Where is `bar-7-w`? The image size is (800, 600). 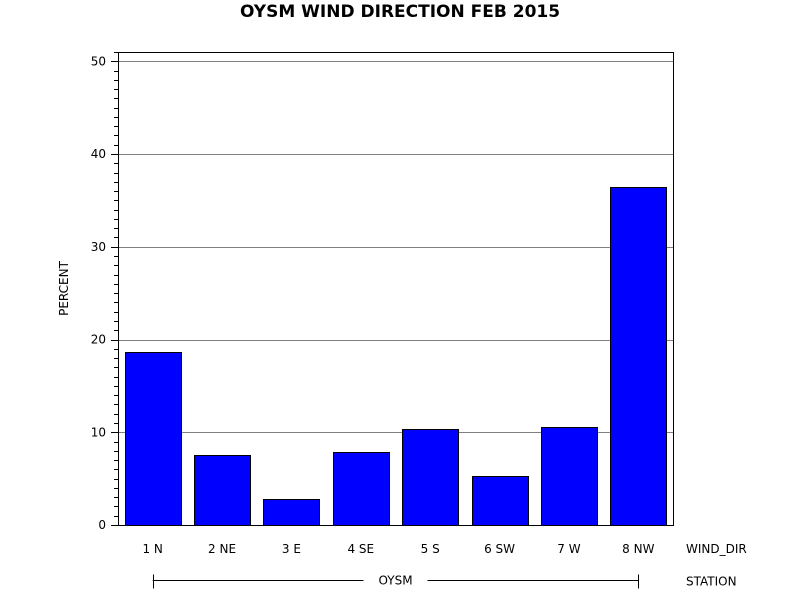 bar-7-w is located at coordinates (569, 476).